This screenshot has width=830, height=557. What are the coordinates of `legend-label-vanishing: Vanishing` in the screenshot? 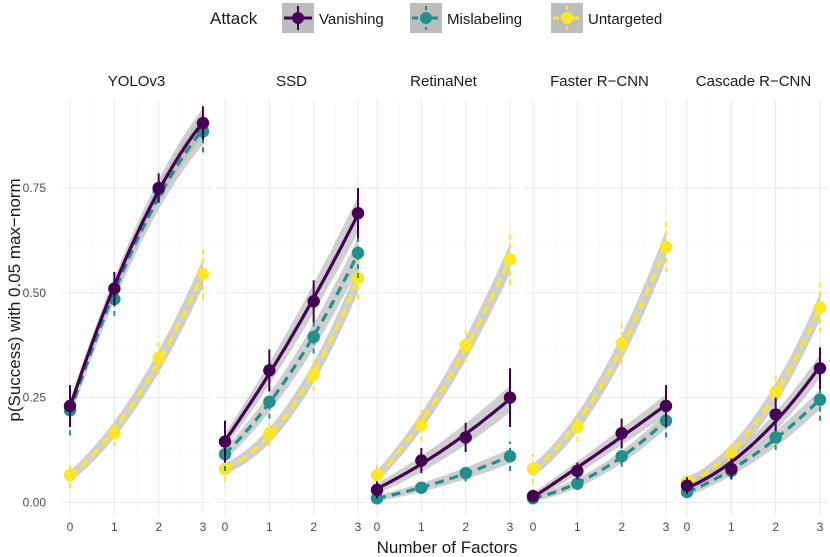 It's located at (351, 19).